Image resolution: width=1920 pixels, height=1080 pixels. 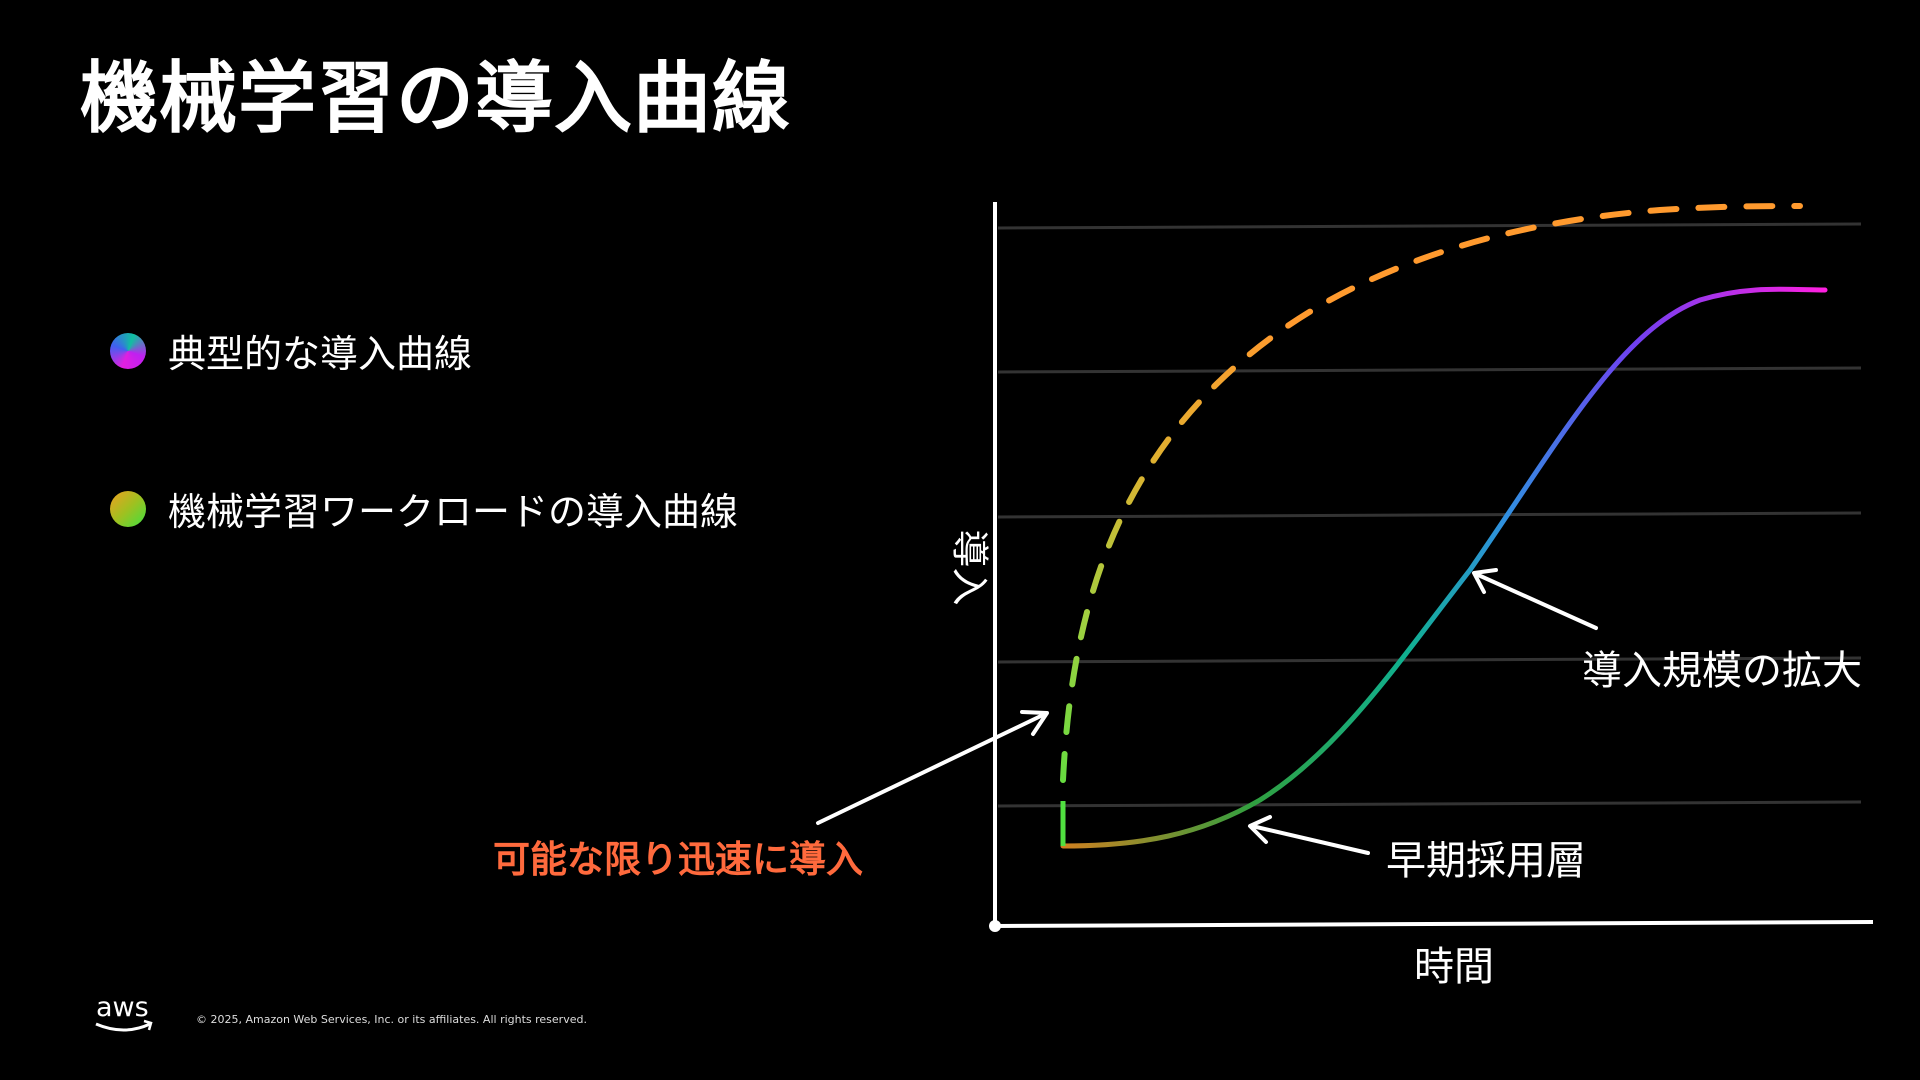 What do you see at coordinates (1722, 671) in the screenshot?
I see `annotation-scale-up: 導入規模の拡大` at bounding box center [1722, 671].